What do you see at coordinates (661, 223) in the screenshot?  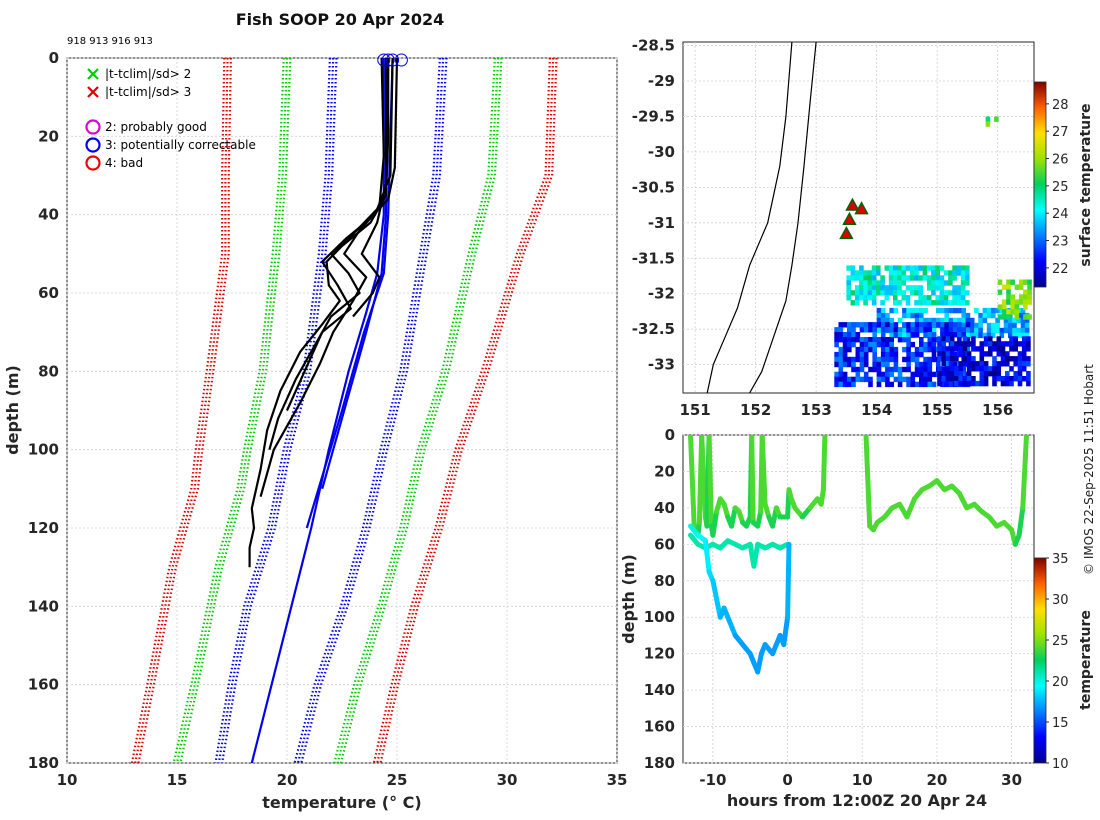 I see `map-y-tick-label: -31` at bounding box center [661, 223].